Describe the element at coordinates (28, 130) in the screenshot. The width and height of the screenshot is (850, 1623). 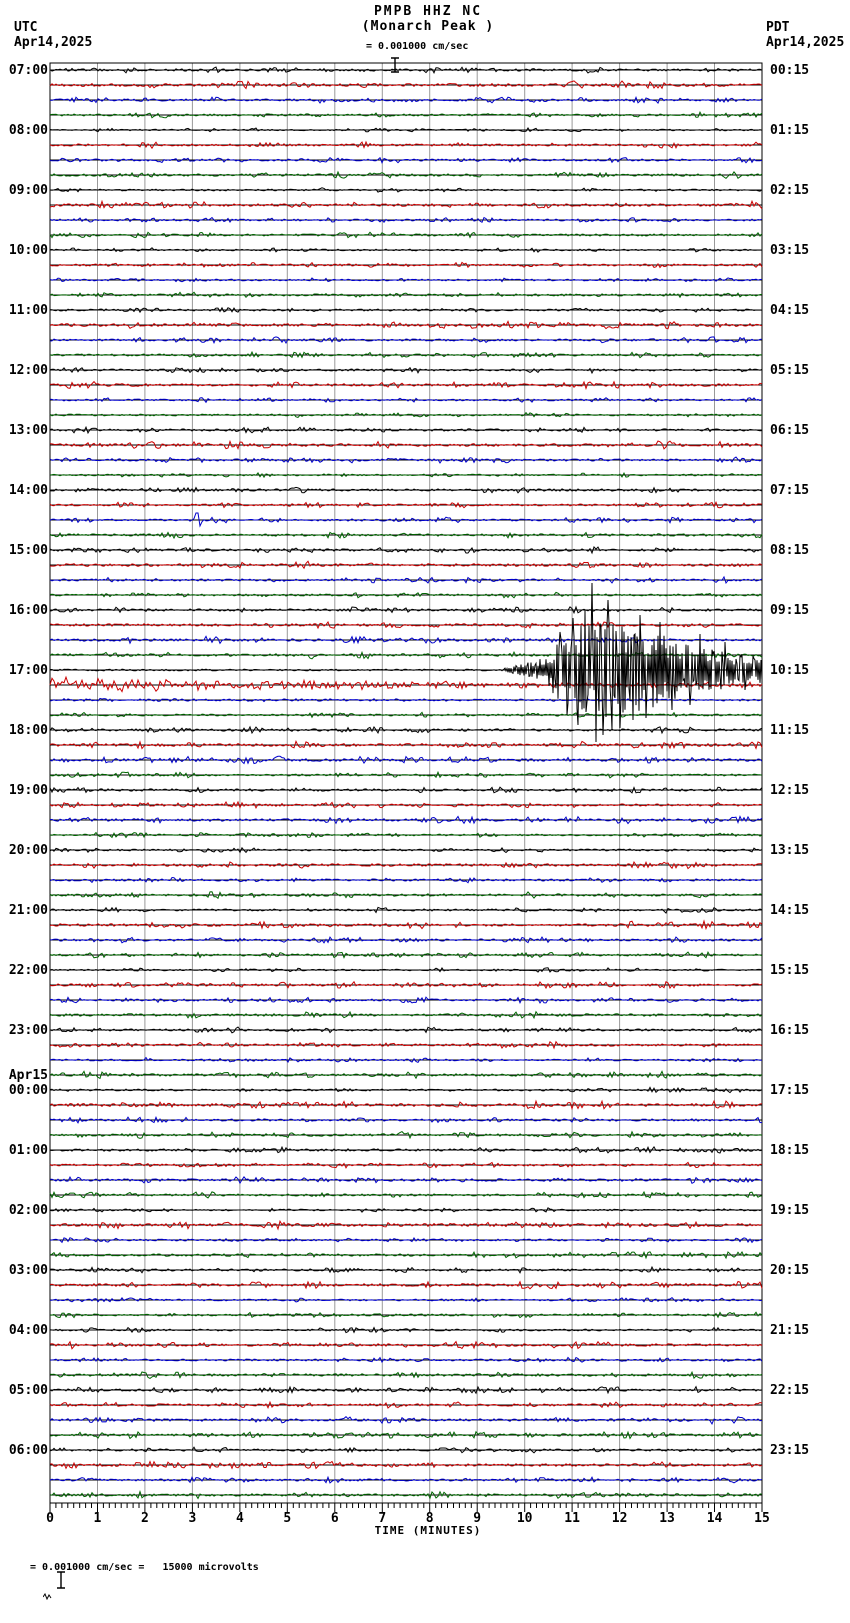
I see `utc-hour-label: 08:00` at that location.